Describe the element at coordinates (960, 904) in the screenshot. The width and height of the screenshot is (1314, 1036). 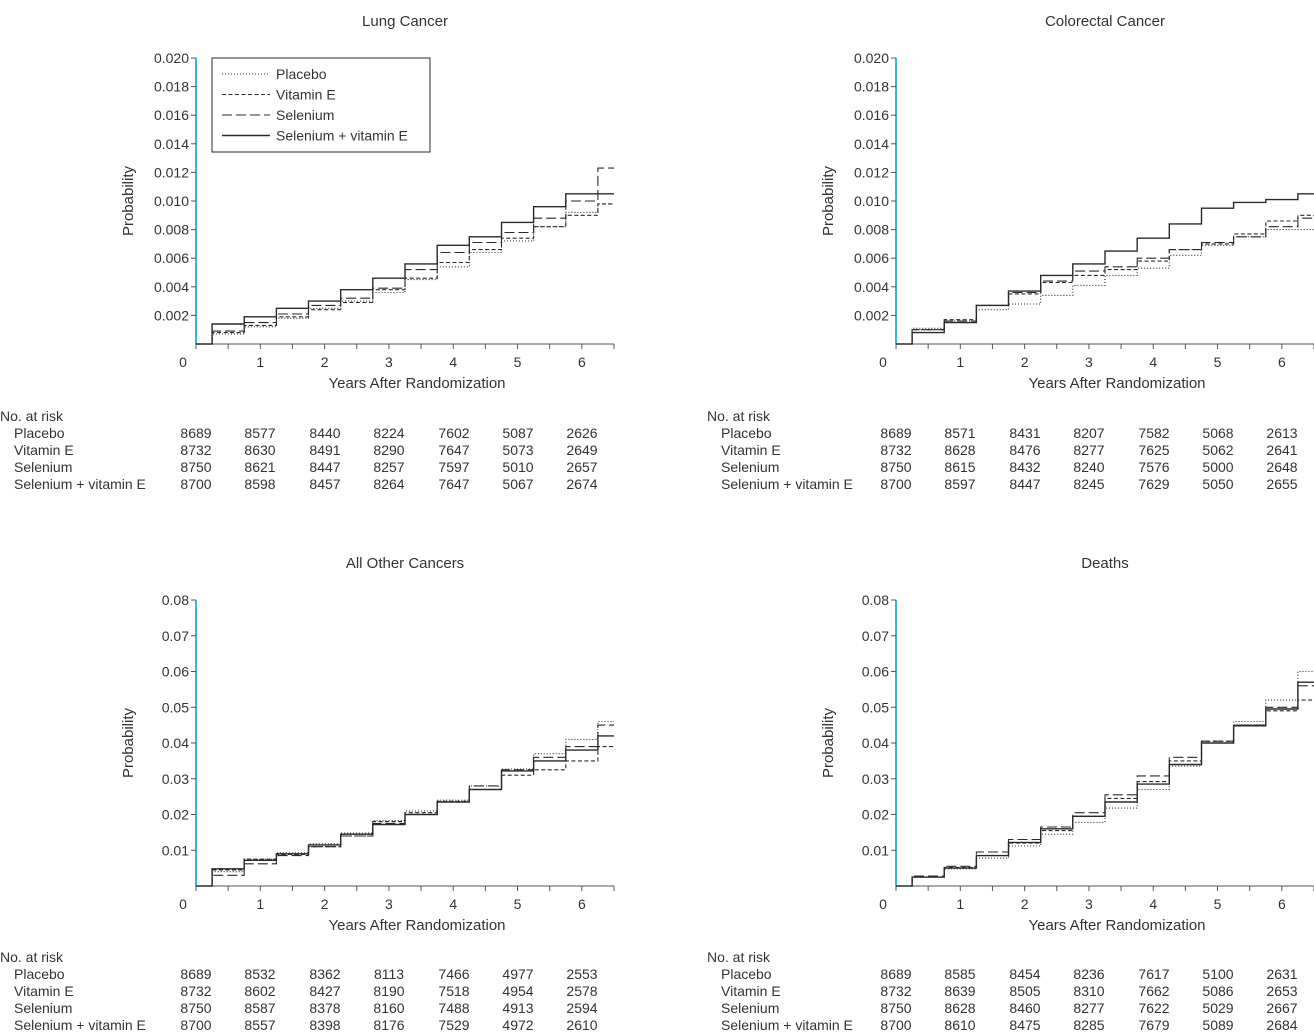
I see `x-tick-label: 1` at that location.